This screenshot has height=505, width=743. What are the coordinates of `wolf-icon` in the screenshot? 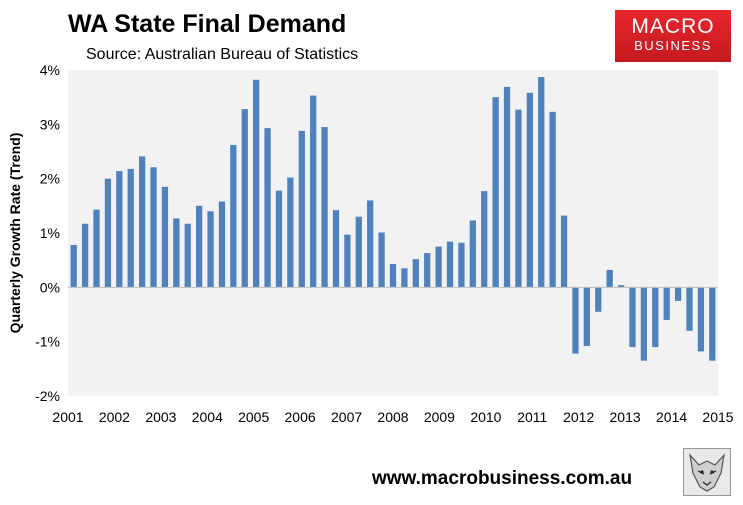 It's located at (707, 472).